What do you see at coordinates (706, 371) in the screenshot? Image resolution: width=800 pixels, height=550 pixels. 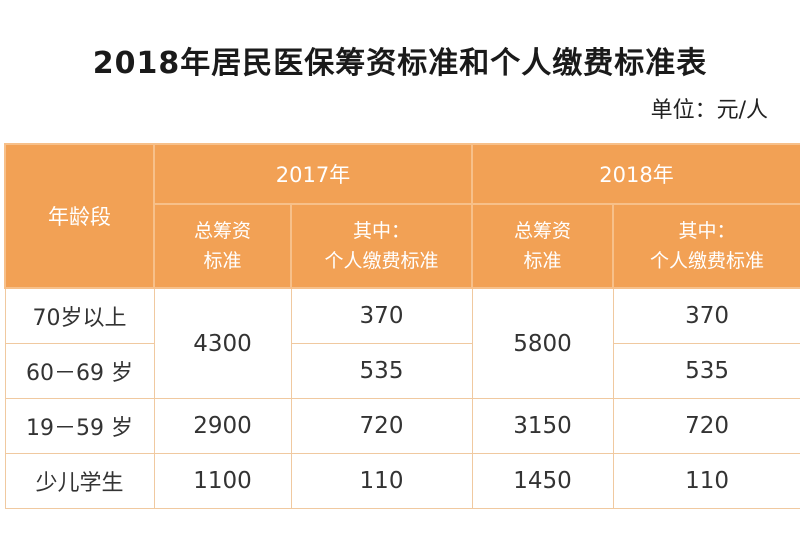 I see `personal-cell-2018: 535` at bounding box center [706, 371].